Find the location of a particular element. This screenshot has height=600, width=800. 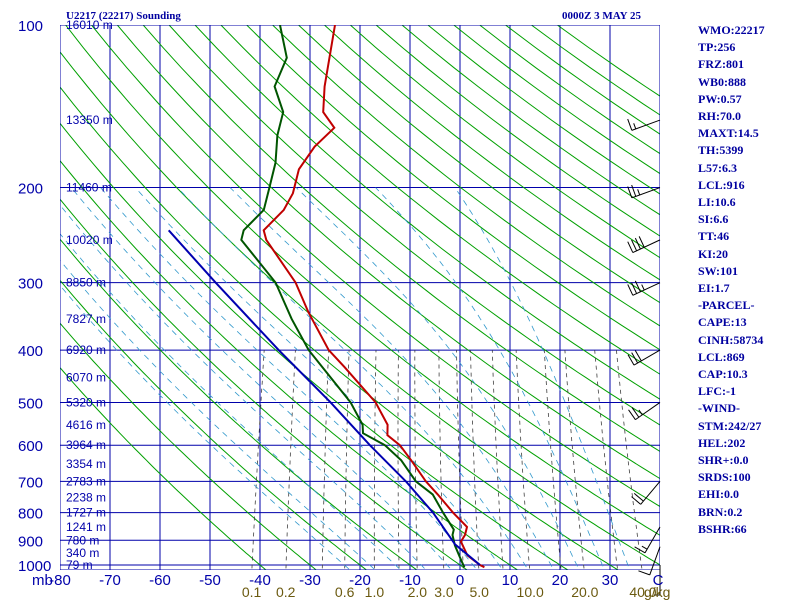

height-label: 340 m is located at coordinates (82, 553).